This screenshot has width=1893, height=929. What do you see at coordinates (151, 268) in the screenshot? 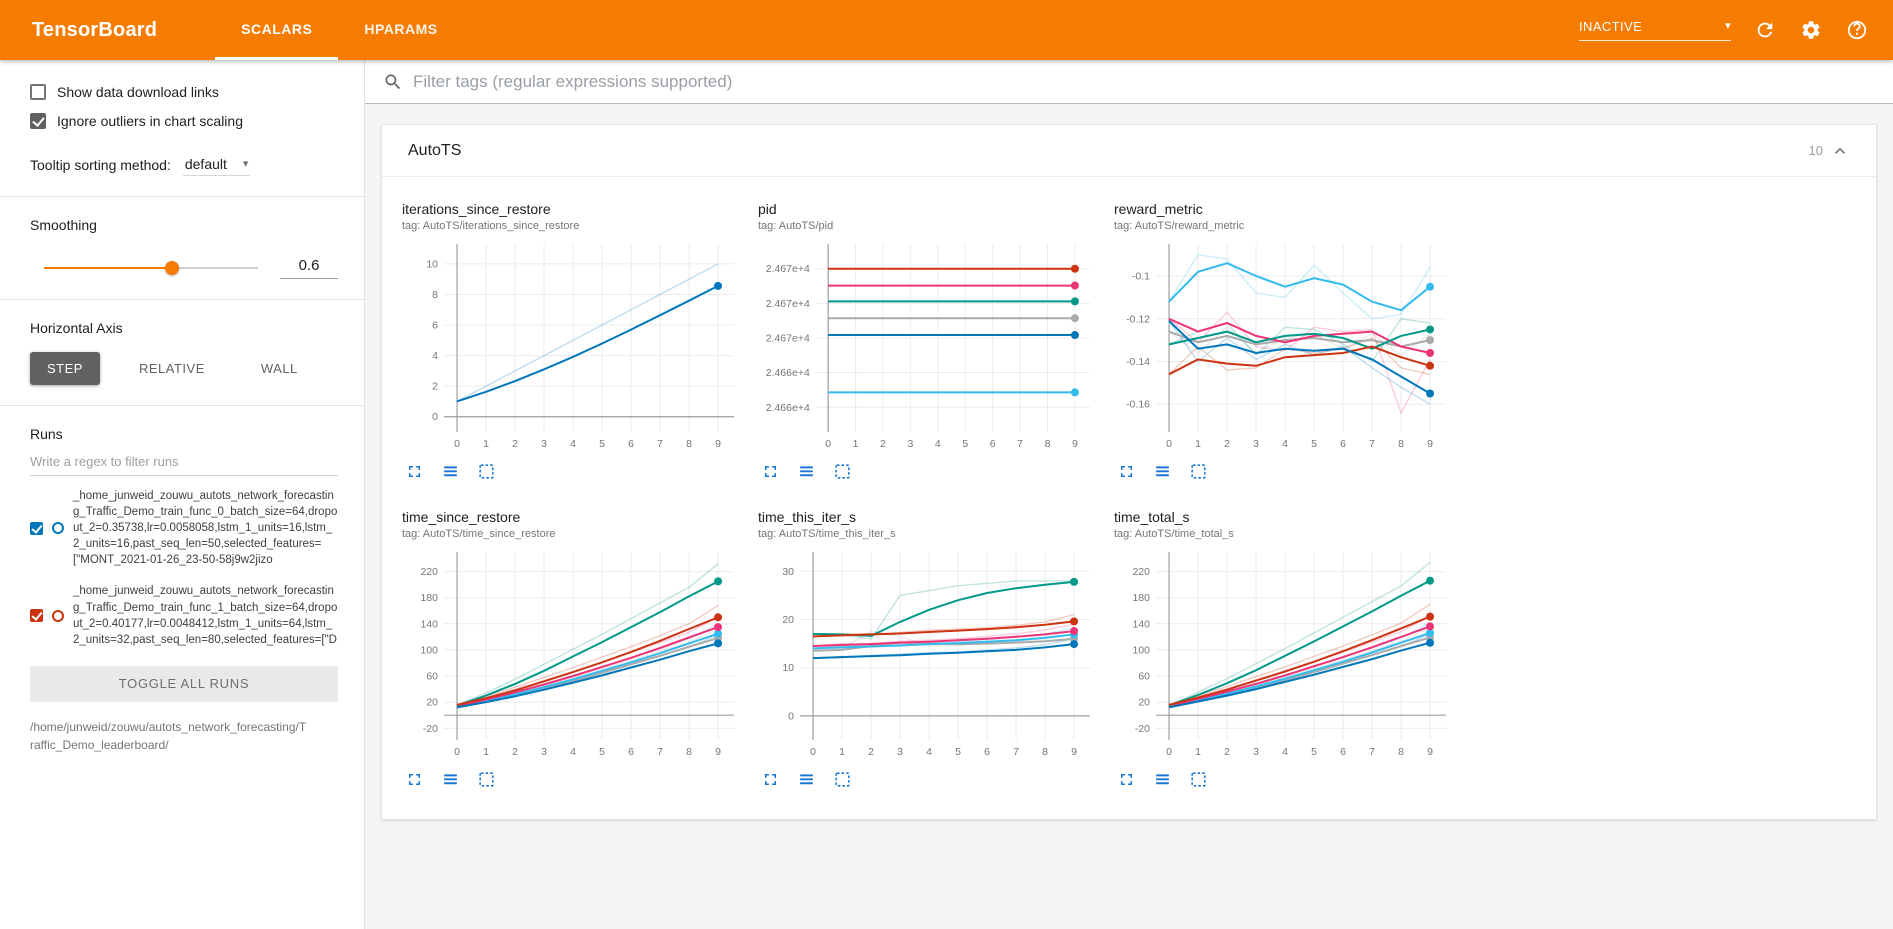
I see `smoothing-slider` at bounding box center [151, 268].